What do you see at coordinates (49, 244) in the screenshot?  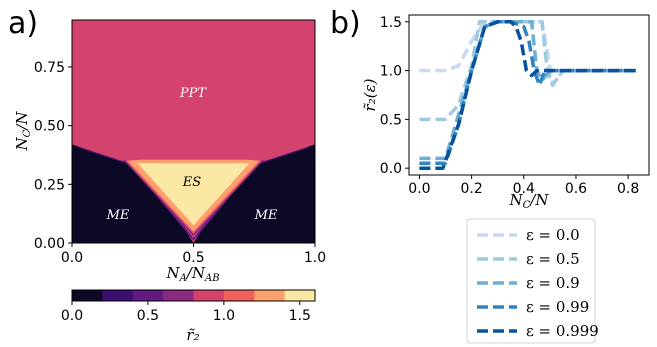 I see `y-tick-label: 0.00` at bounding box center [49, 244].